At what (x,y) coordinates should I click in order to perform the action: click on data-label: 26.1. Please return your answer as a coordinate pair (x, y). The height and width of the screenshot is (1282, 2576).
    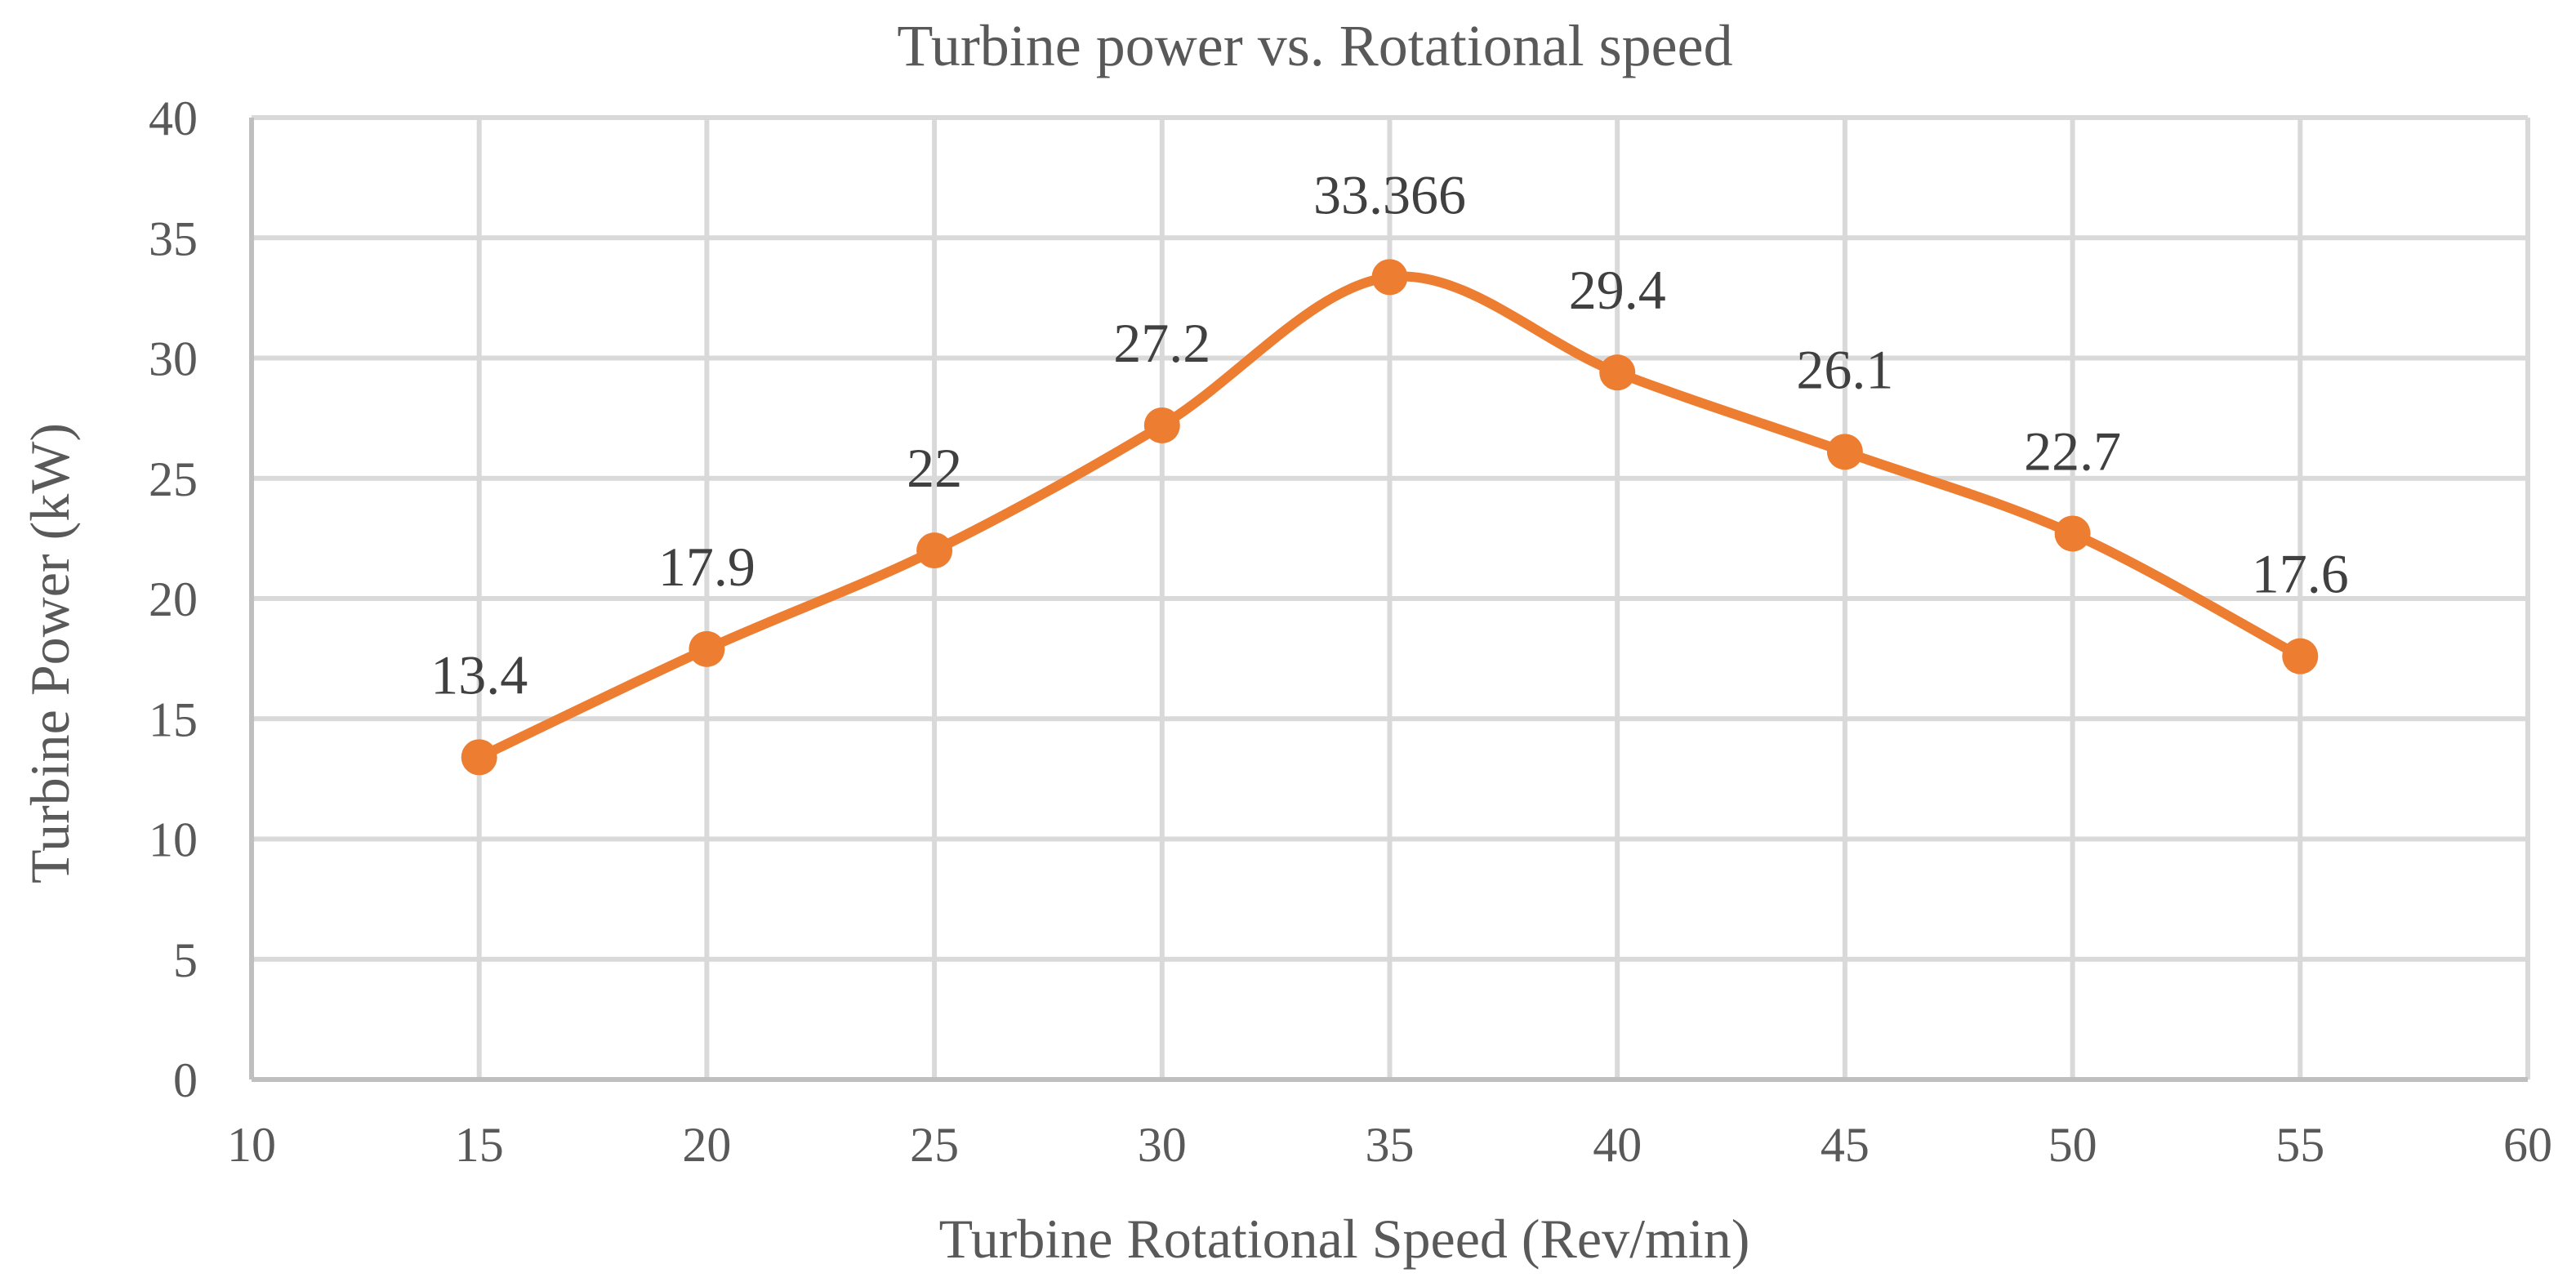
    Looking at the image, I should click on (1844, 369).